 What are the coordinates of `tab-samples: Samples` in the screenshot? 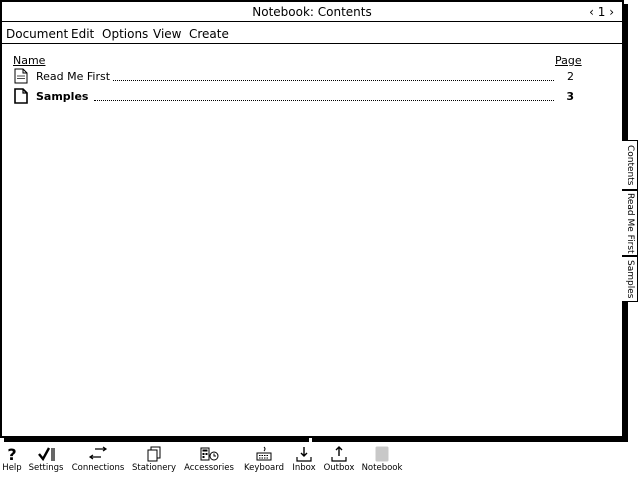 It's located at (630, 279).